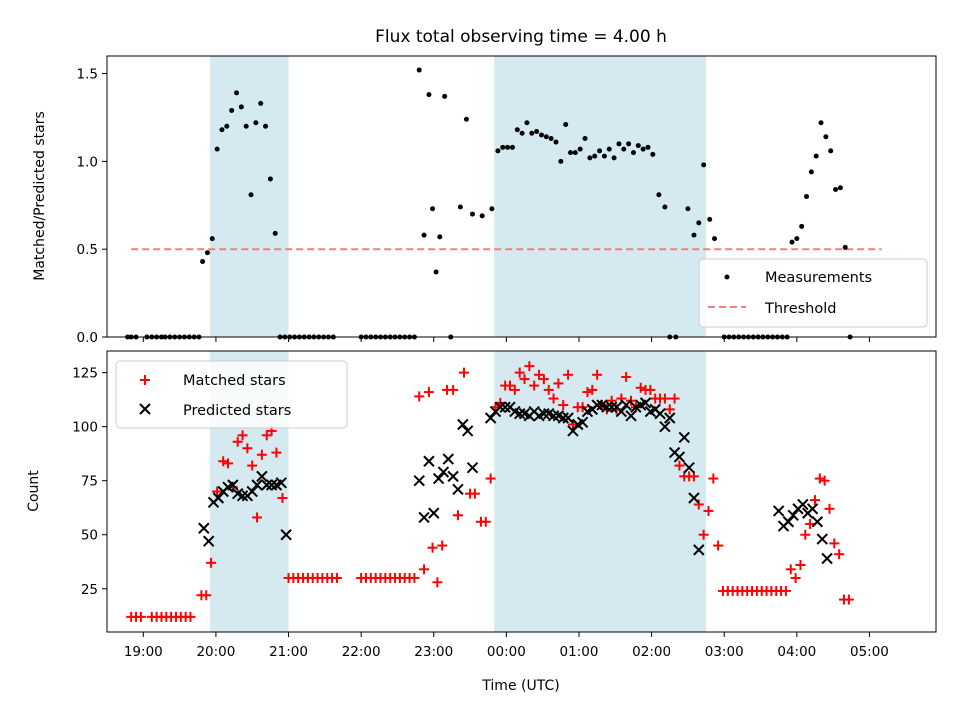  I want to click on x-tick-label: 22:00, so click(361, 652).